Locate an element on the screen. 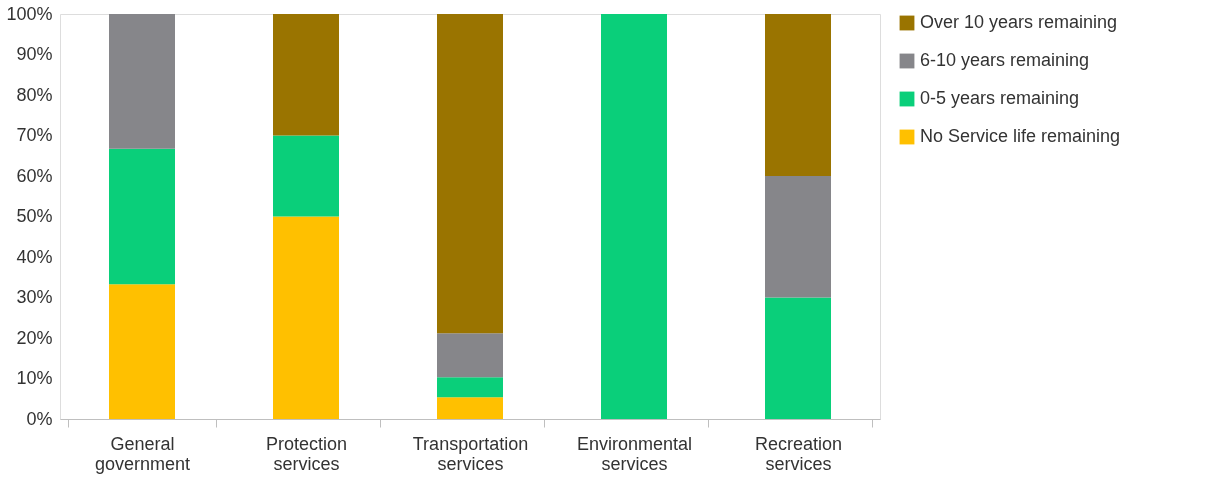 This screenshot has width=1221, height=496. legend-label: 6-10 years remaining is located at coordinates (1005, 60).